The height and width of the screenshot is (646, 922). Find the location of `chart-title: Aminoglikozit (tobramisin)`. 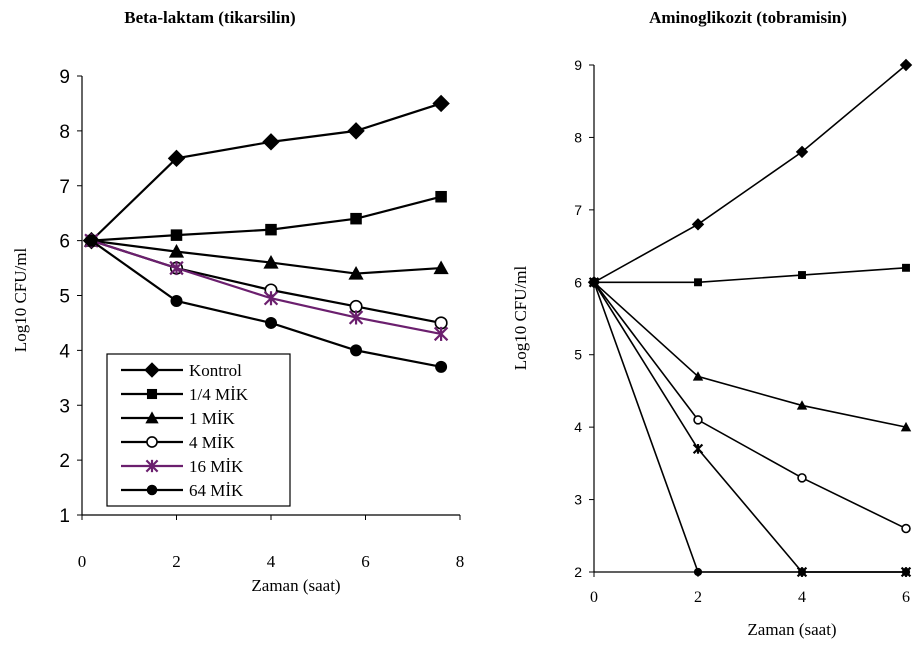

chart-title: Aminoglikozit (tobramisin) is located at coordinates (748, 17).